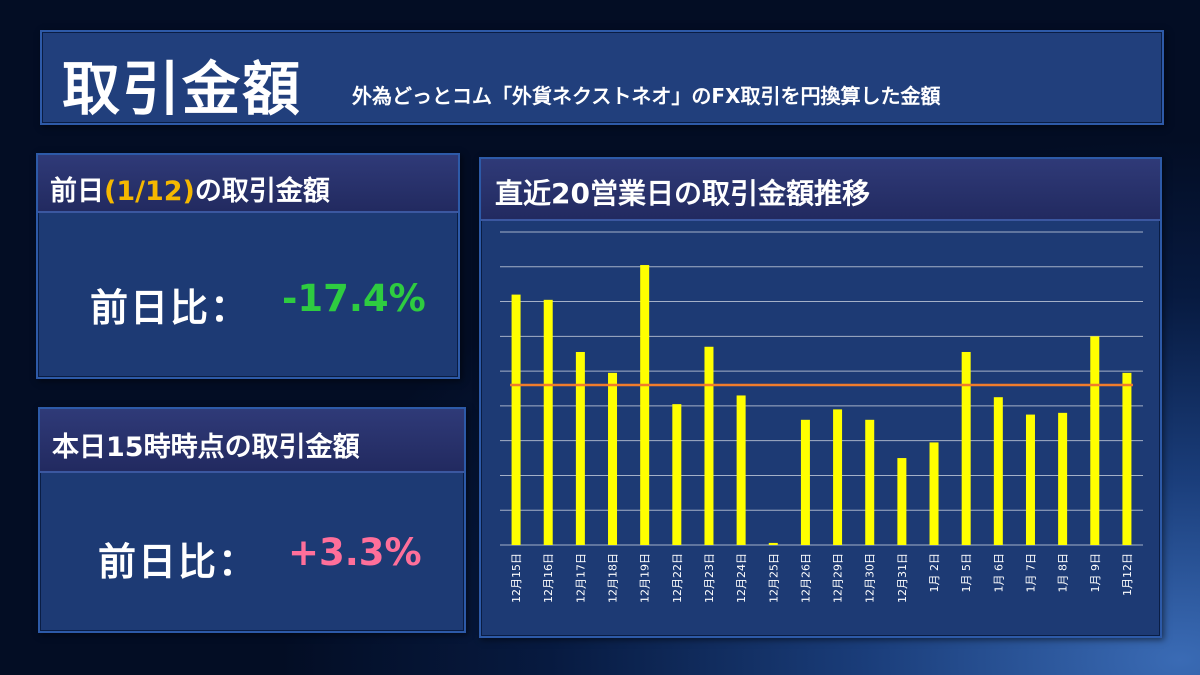  Describe the element at coordinates (741, 578) in the screenshot. I see `x-tick-label: 12月24日` at that location.